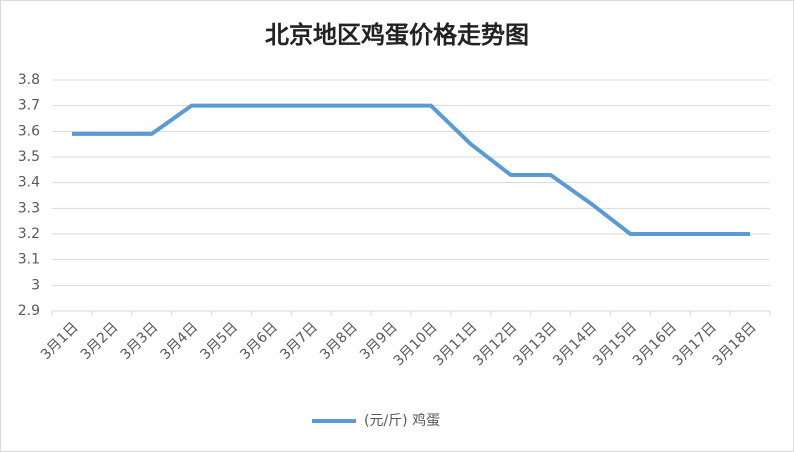  I want to click on y-tick-label: 3.8, so click(29, 80).